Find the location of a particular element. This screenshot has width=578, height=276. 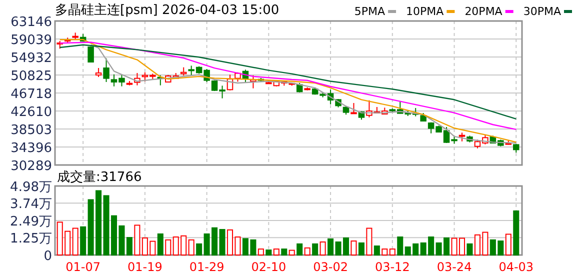

legend-label: 10PMA is located at coordinates (425, 11).